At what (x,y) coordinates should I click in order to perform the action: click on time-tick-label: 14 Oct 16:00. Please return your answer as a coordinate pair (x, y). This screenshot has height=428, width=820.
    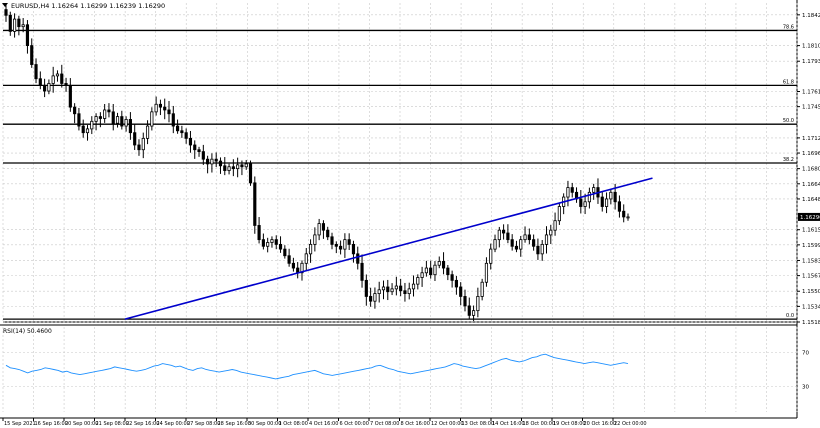
    Looking at the image, I should click on (508, 424).